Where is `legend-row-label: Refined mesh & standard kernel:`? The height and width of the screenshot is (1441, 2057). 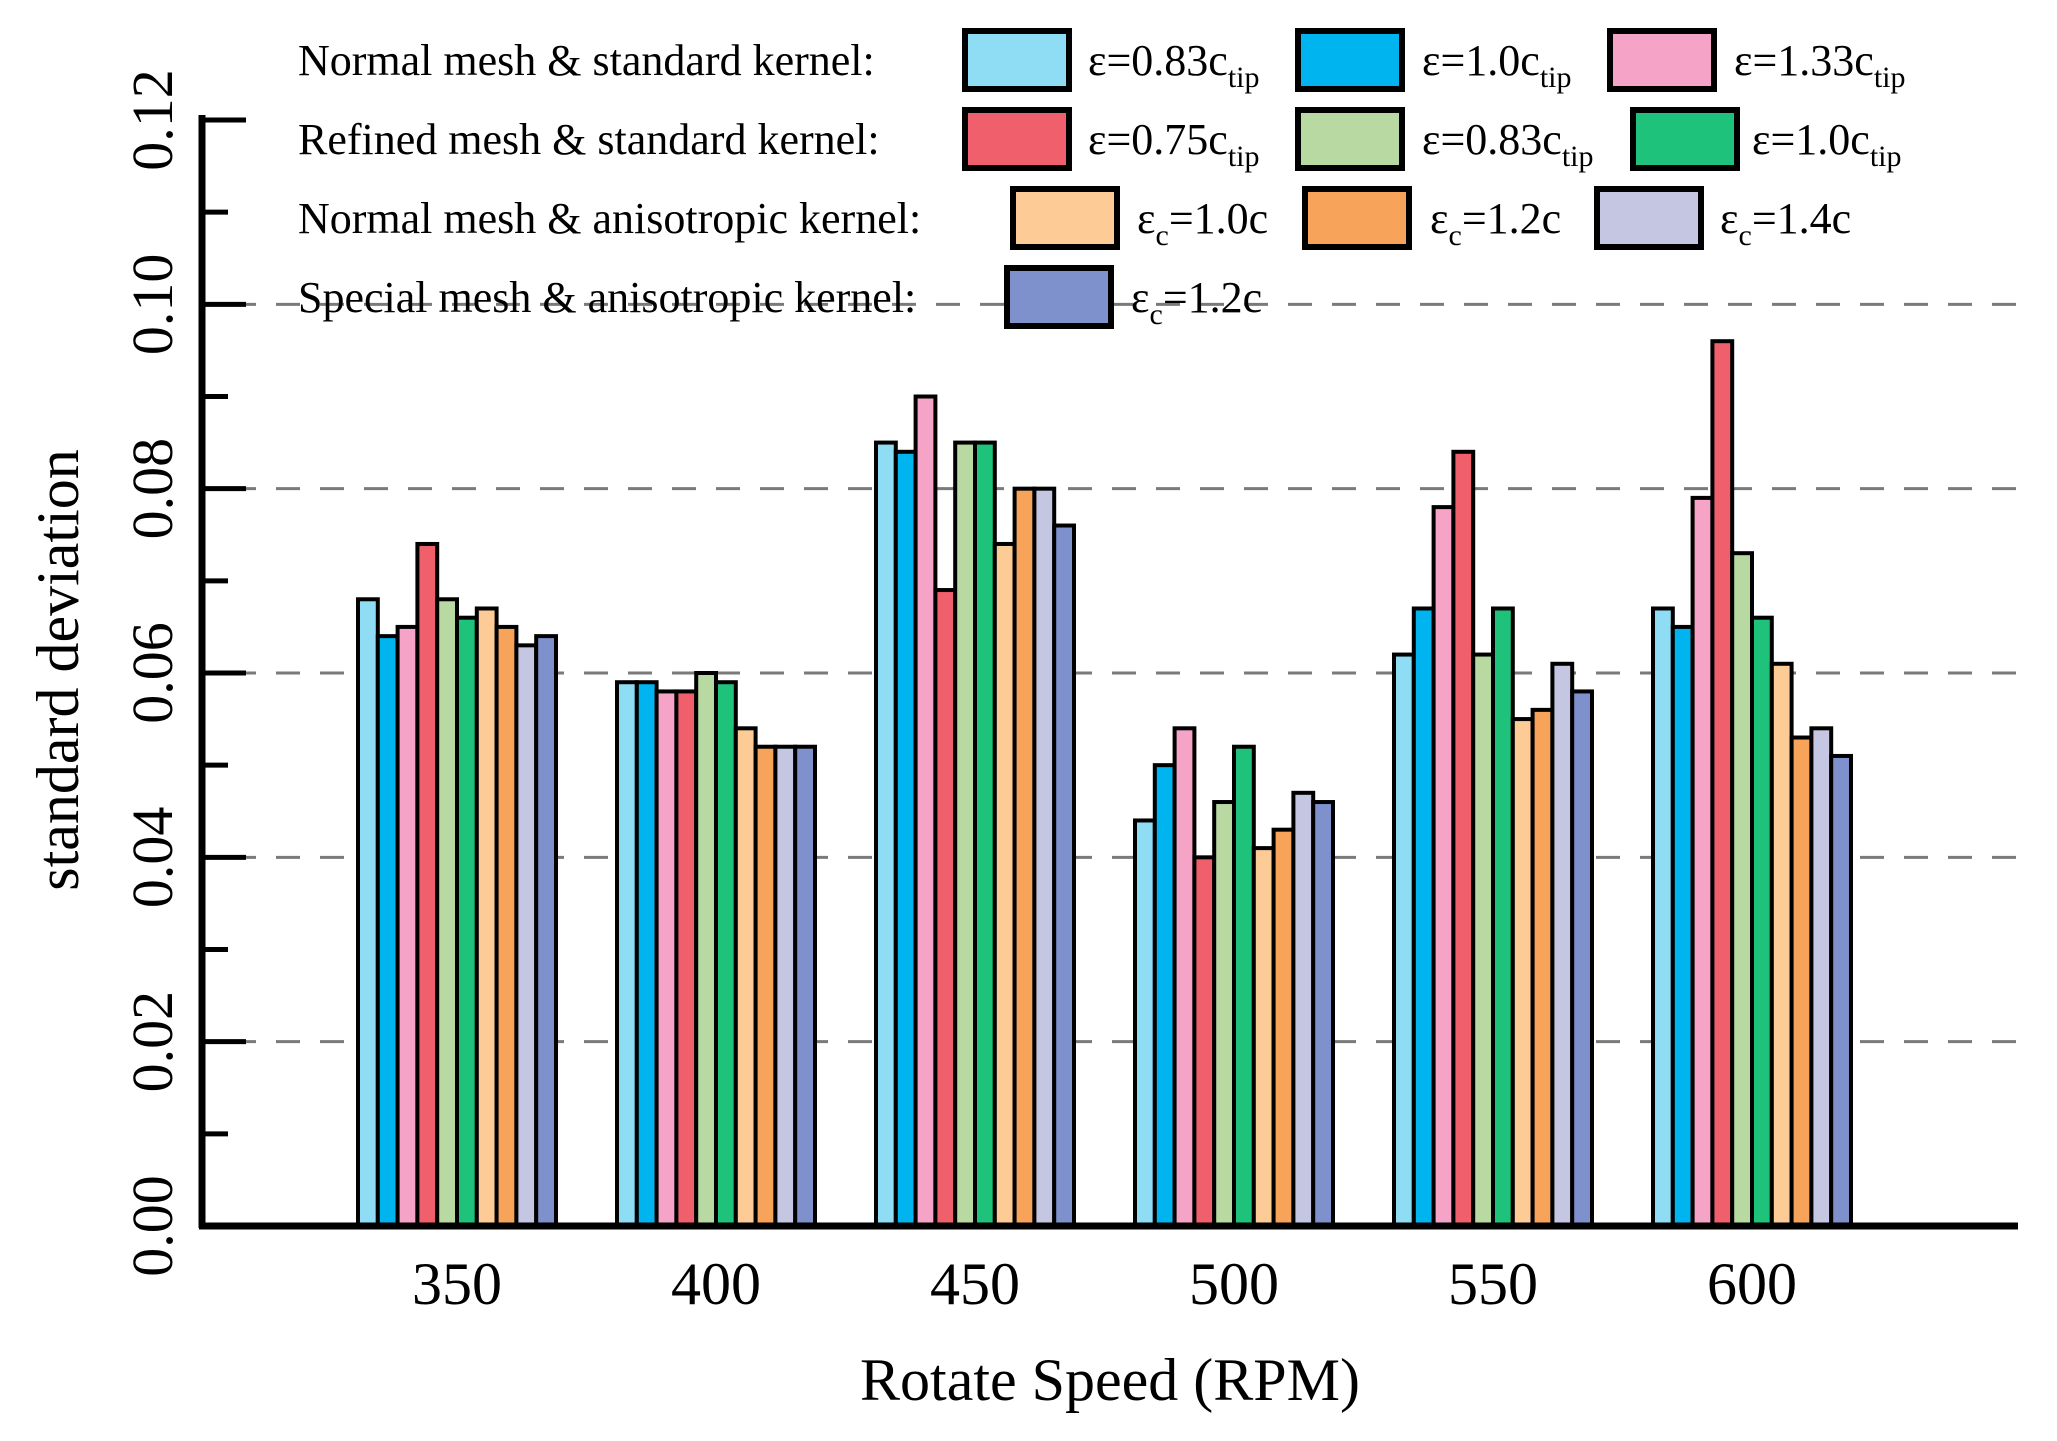
legend-row-label: Refined mesh & standard kernel: is located at coordinates (589, 139).